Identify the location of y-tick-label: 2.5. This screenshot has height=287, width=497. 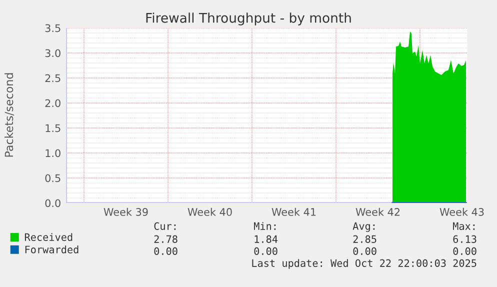
(52, 78).